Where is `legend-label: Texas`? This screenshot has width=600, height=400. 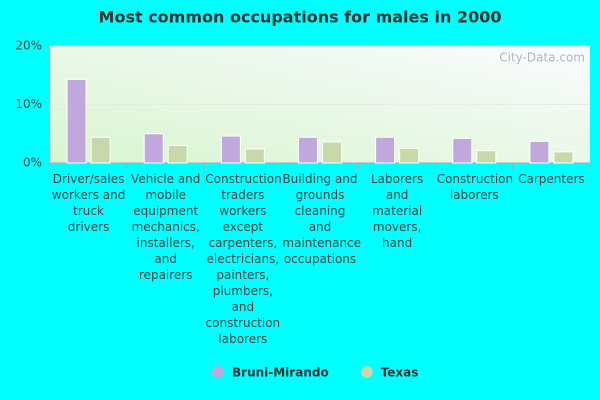 legend-label: Texas is located at coordinates (400, 373).